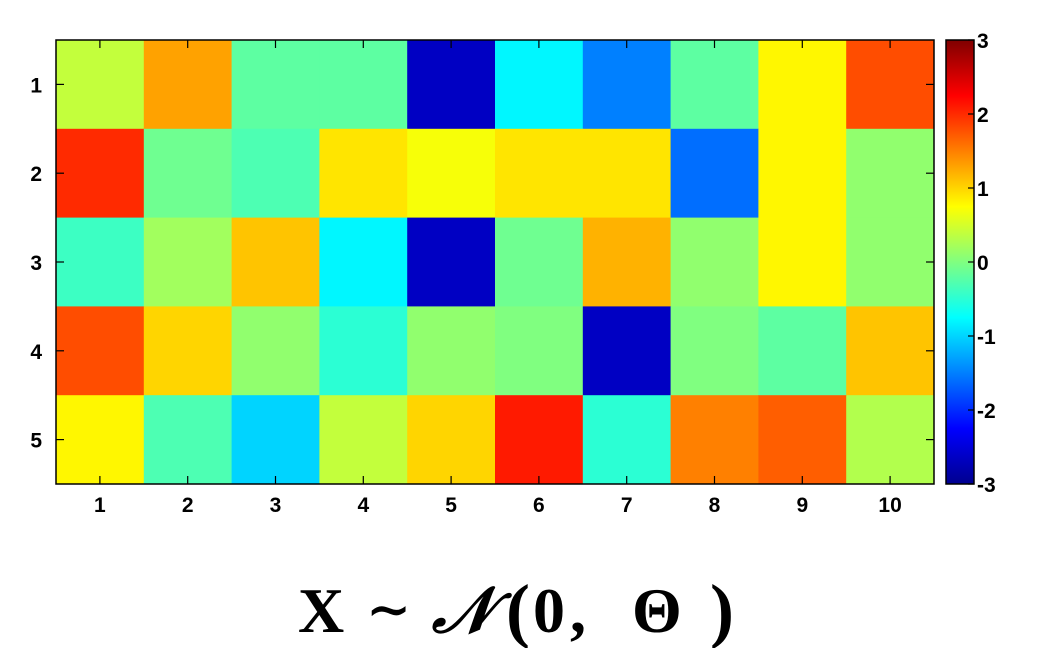  What do you see at coordinates (363, 505) in the screenshot?
I see `x-tick-label: 4` at bounding box center [363, 505].